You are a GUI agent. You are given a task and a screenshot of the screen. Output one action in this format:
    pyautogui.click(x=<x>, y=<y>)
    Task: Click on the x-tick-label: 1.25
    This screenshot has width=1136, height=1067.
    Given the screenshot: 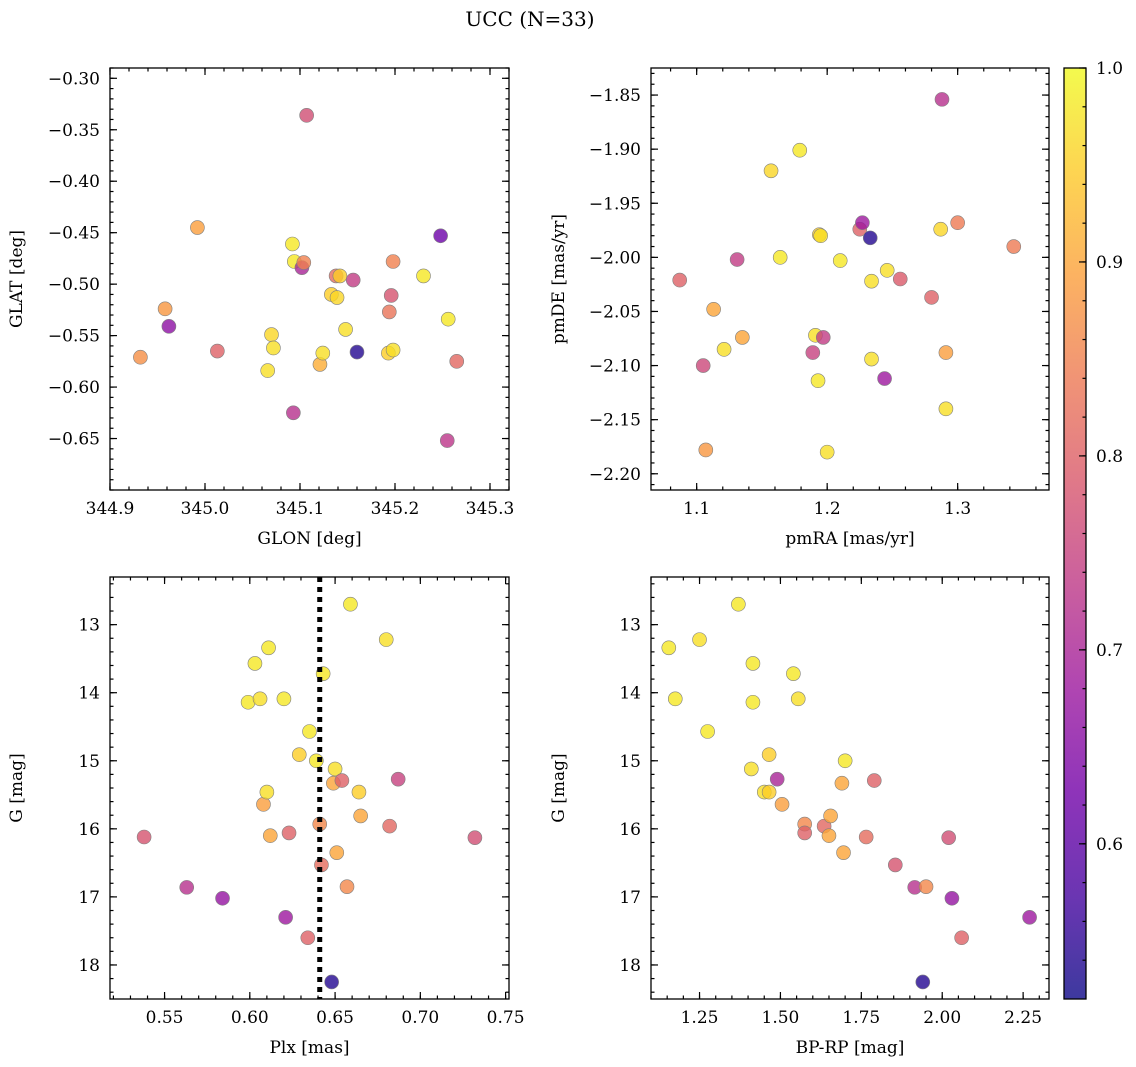 What is the action you would take?
    pyautogui.click(x=700, y=1018)
    